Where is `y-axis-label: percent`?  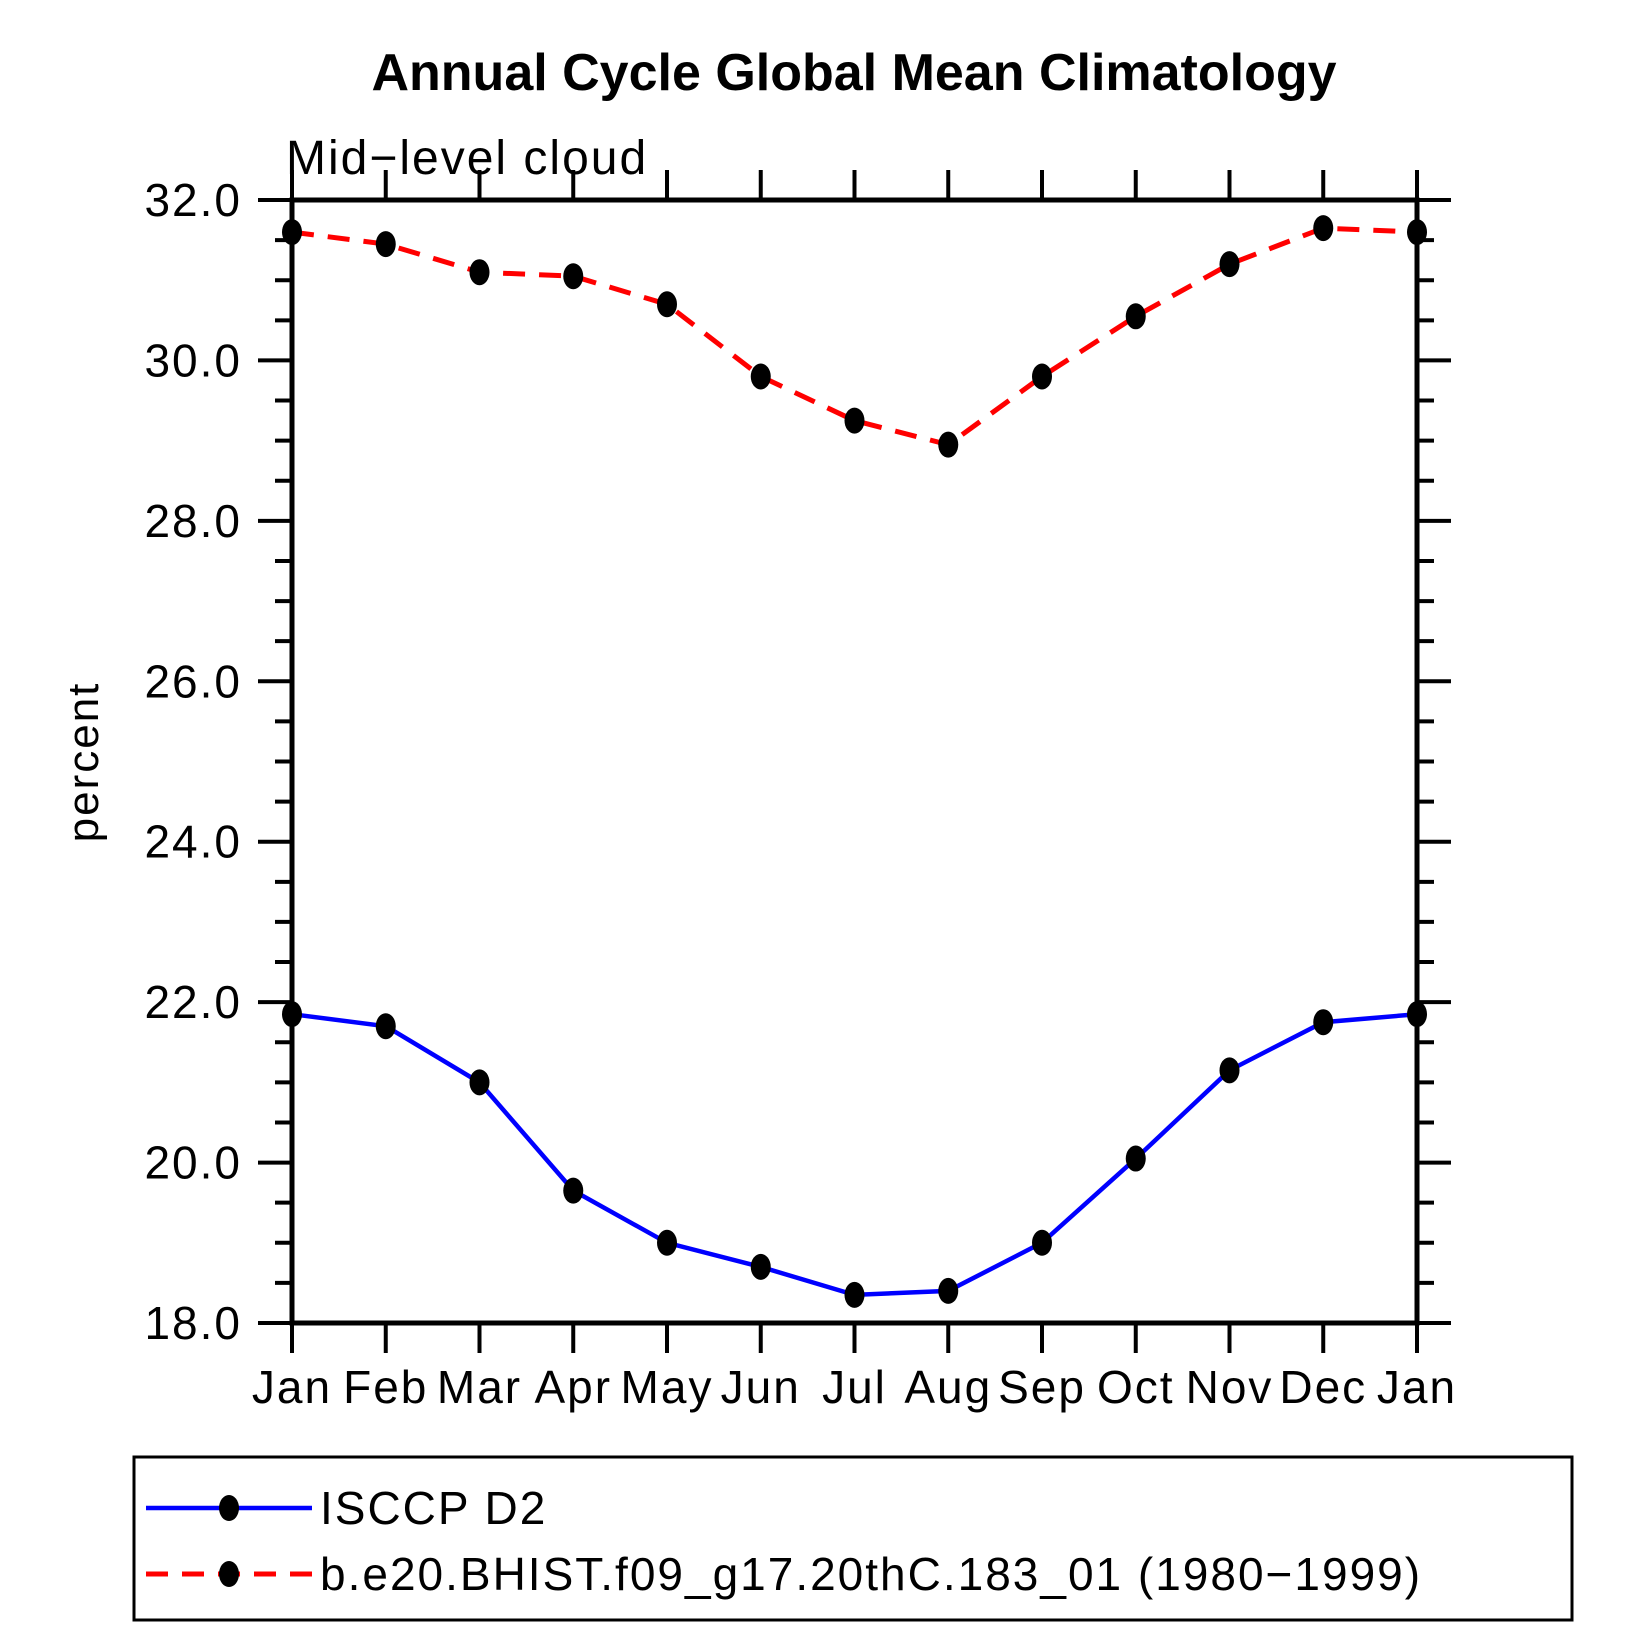
y-axis-label: percent is located at coordinates (83, 762).